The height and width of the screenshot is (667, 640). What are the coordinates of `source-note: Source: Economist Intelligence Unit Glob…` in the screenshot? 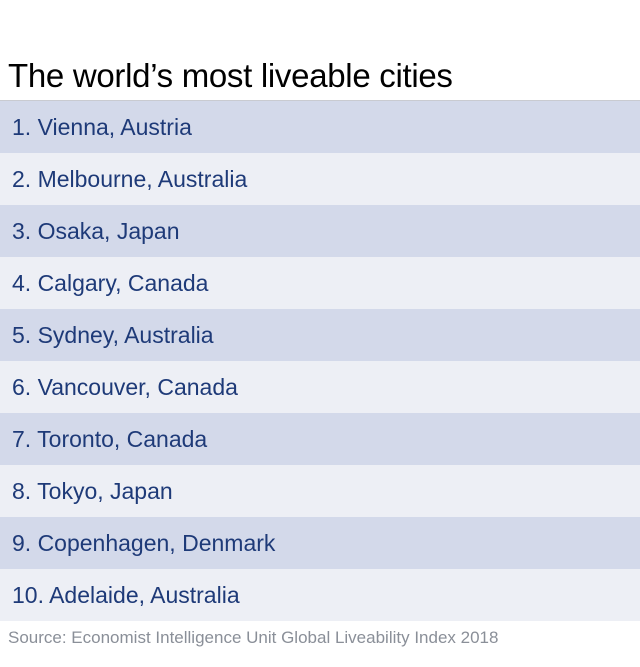 It's located at (253, 637).